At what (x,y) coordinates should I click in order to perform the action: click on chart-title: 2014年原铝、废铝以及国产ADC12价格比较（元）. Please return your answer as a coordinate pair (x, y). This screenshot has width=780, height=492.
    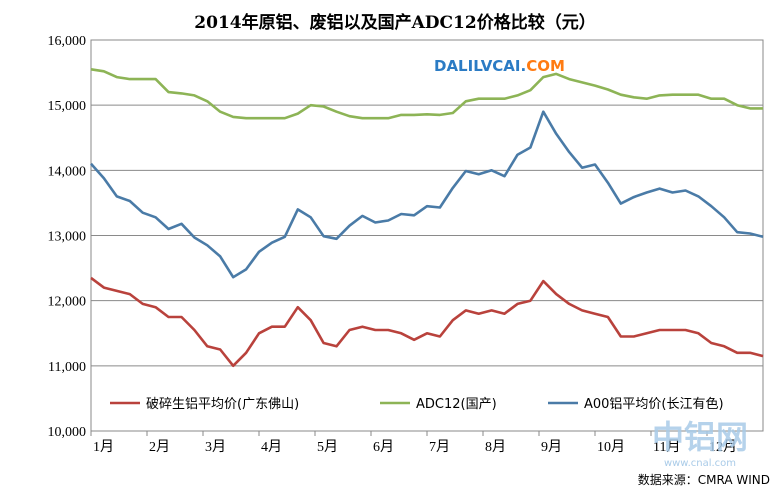
    Looking at the image, I should click on (394, 22).